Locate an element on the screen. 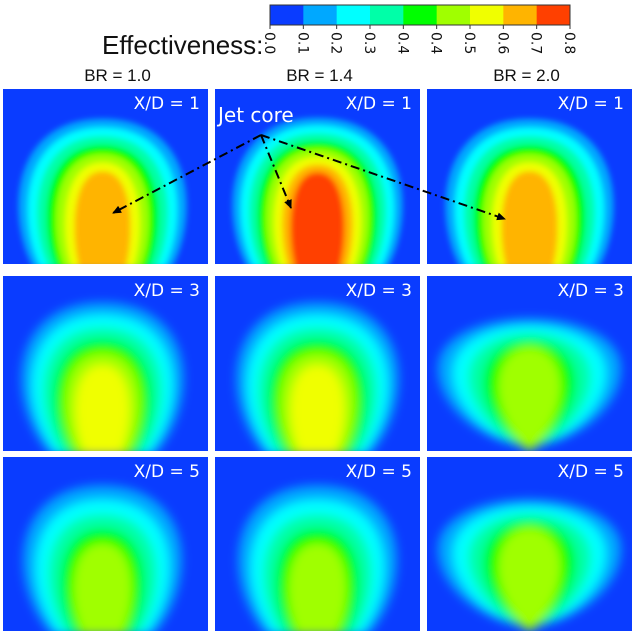  panel-0-0: X/D = 1 is located at coordinates (105, 176).